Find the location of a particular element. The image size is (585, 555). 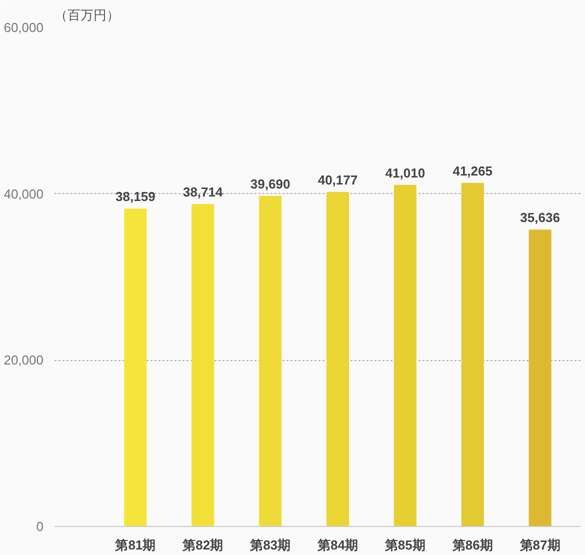

x-tick-label: 第84期 is located at coordinates (337, 545).